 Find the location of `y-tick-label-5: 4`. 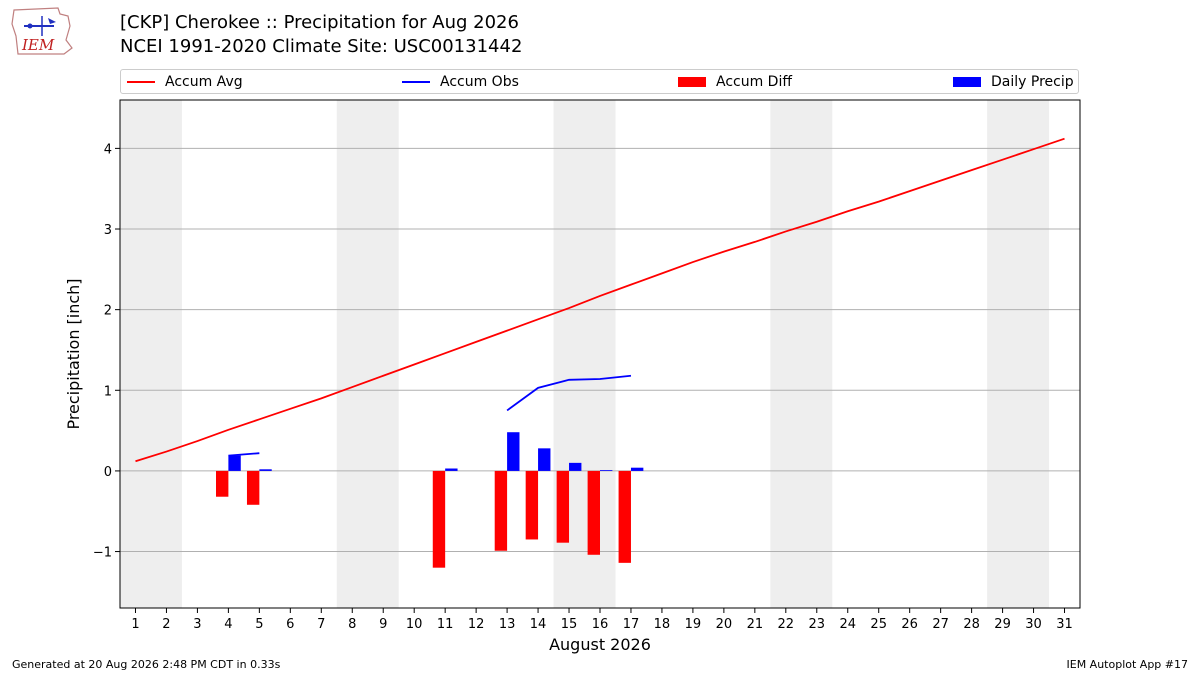

y-tick-label-5: 4 is located at coordinates (108, 149).